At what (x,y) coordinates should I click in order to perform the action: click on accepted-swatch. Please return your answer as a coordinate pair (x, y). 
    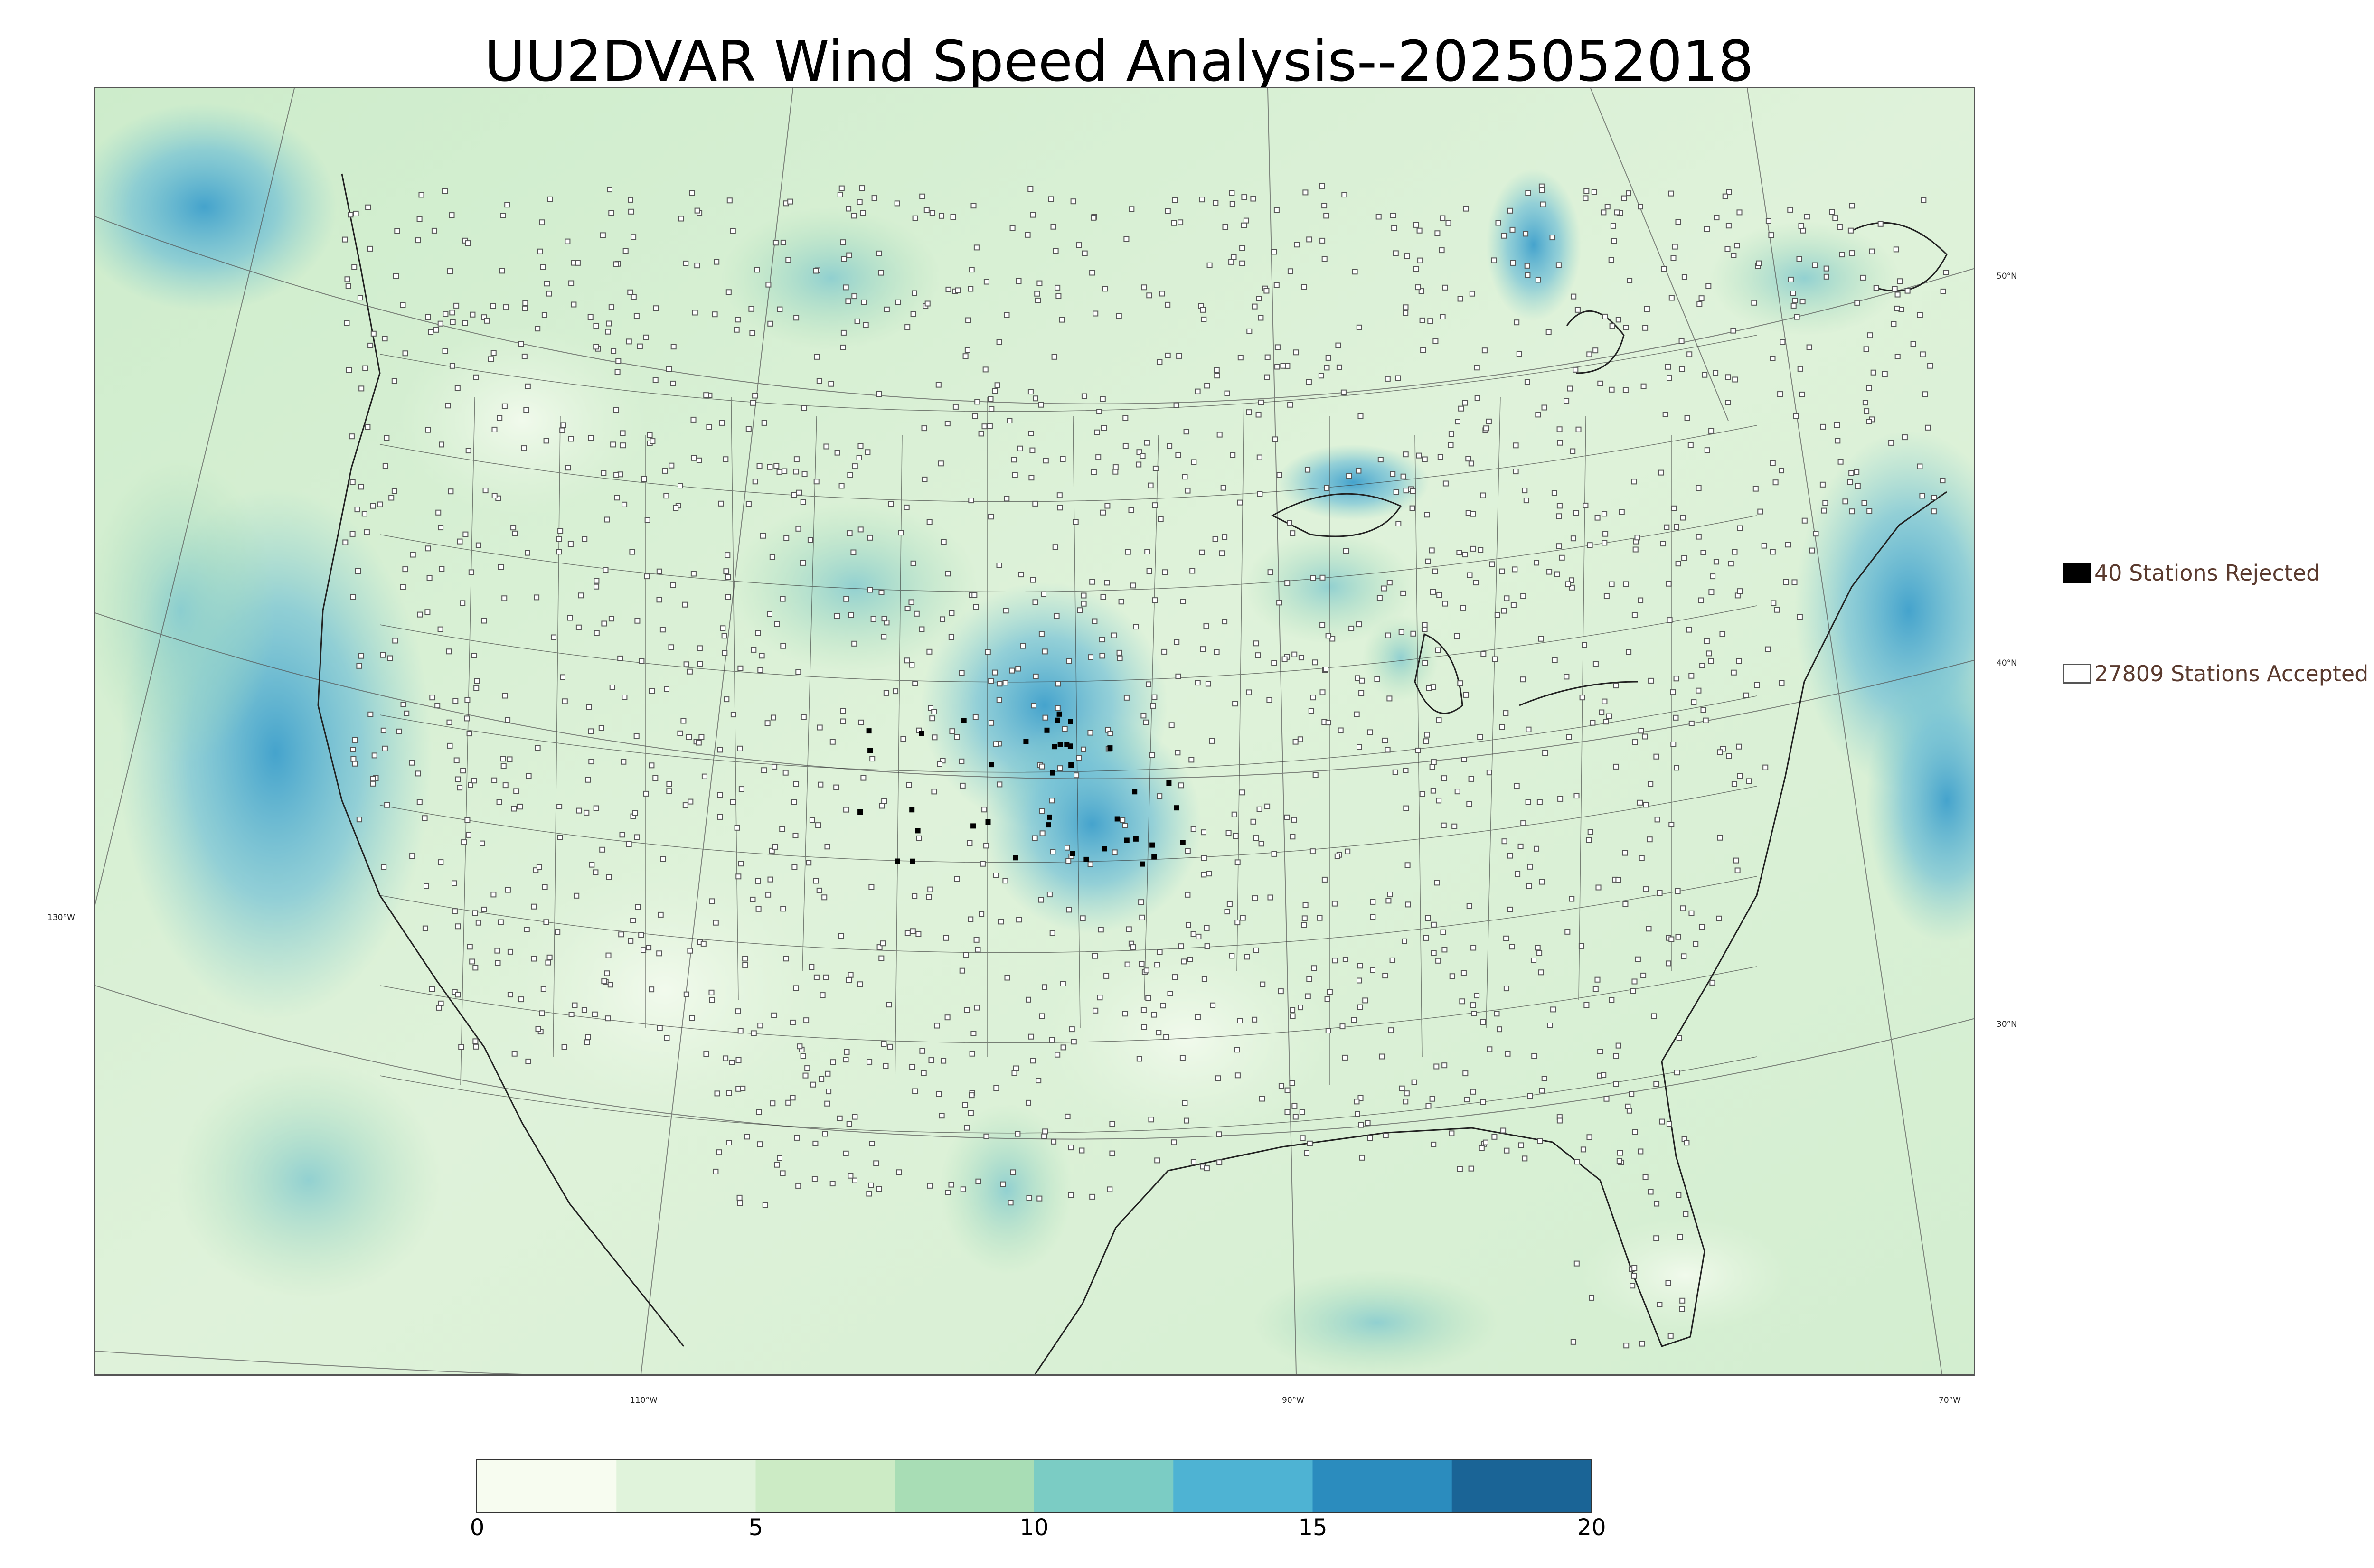
    Looking at the image, I should click on (2077, 674).